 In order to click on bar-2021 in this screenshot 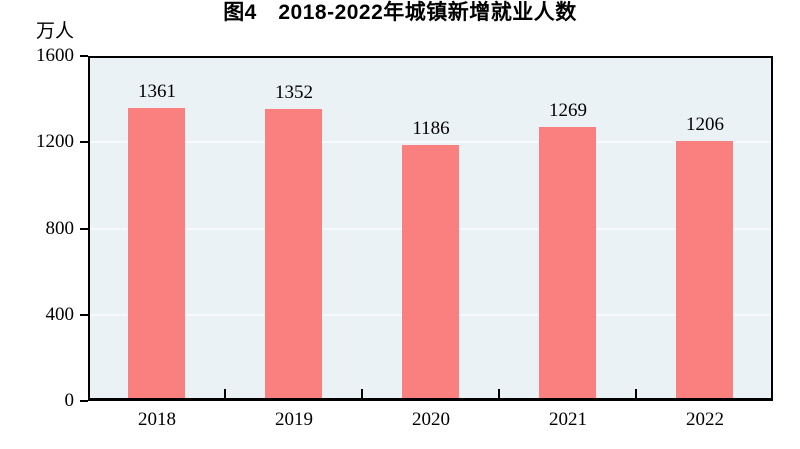, I will do `click(567, 262)`.